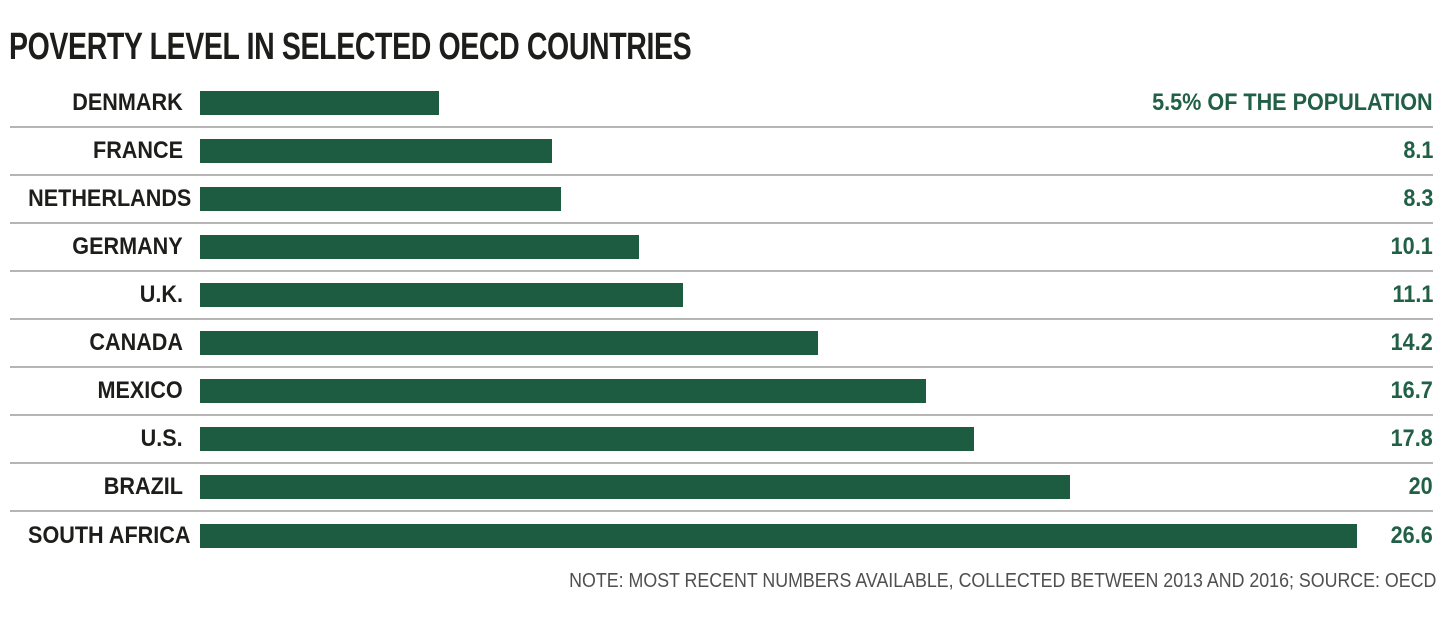 This screenshot has height=617, width=1440. What do you see at coordinates (136, 342) in the screenshot?
I see `category-label: CANADA` at bounding box center [136, 342].